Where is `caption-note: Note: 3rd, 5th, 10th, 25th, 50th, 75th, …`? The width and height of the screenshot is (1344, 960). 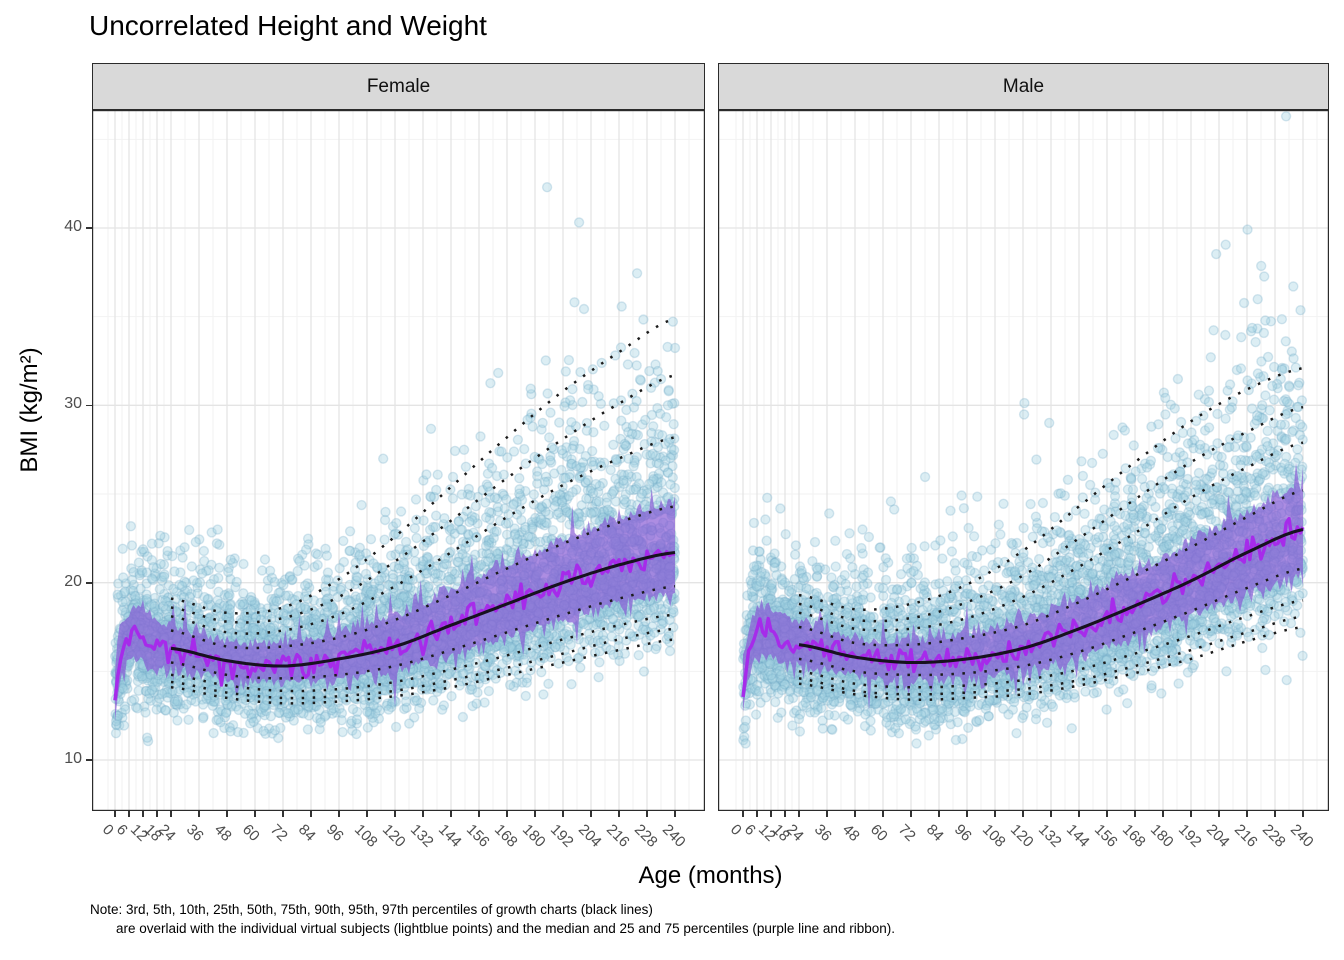 caption-note: Note: 3rd, 5th, 10th, 25th, 50th, 75th, … is located at coordinates (492, 919).